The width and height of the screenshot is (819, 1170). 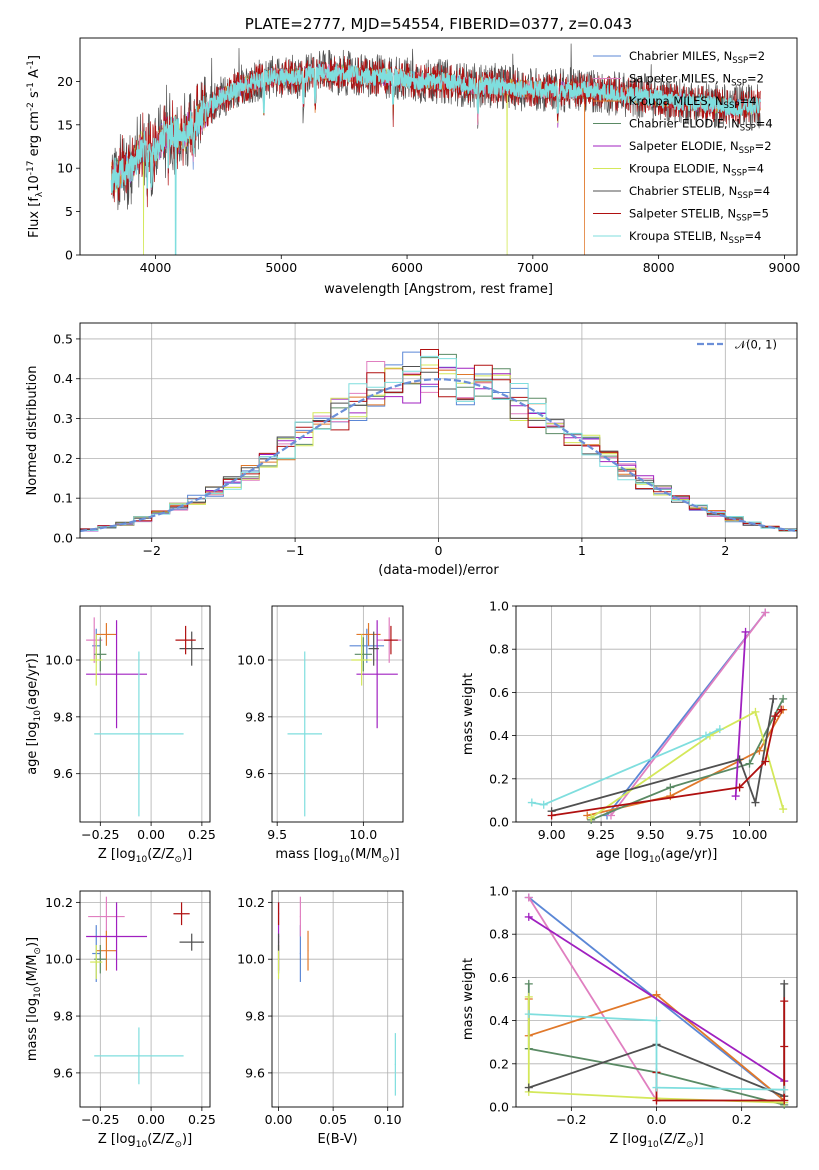 I want to click on errorbar-chabrier_elodie, so click(x=363, y=654).